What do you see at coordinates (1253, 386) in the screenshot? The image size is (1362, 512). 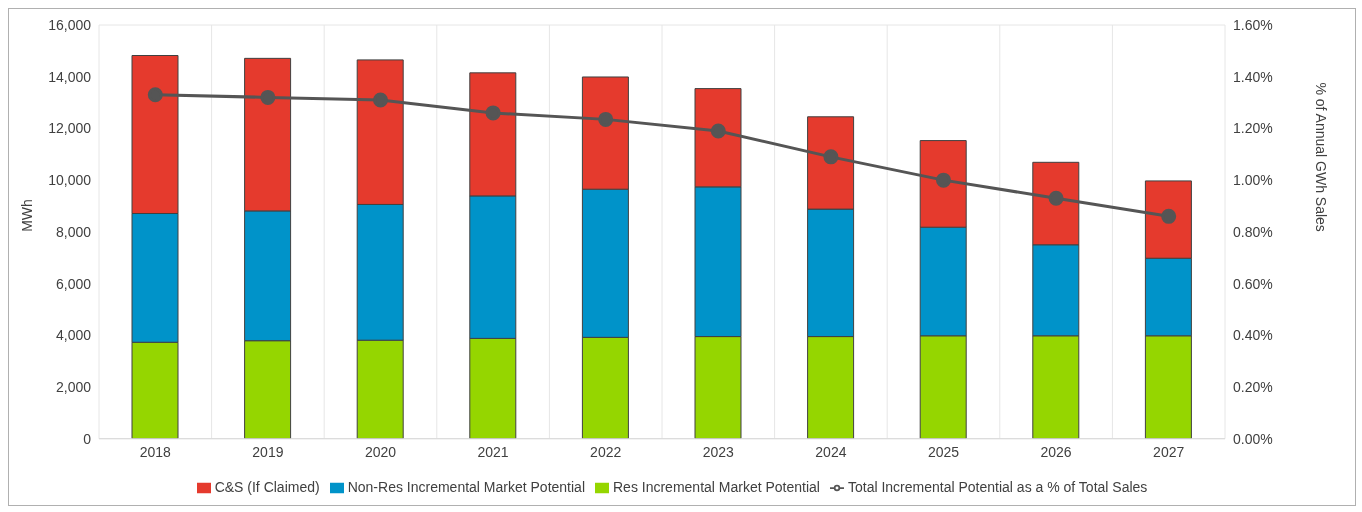 I see `y2-tick-label: 0.20%` at bounding box center [1253, 386].